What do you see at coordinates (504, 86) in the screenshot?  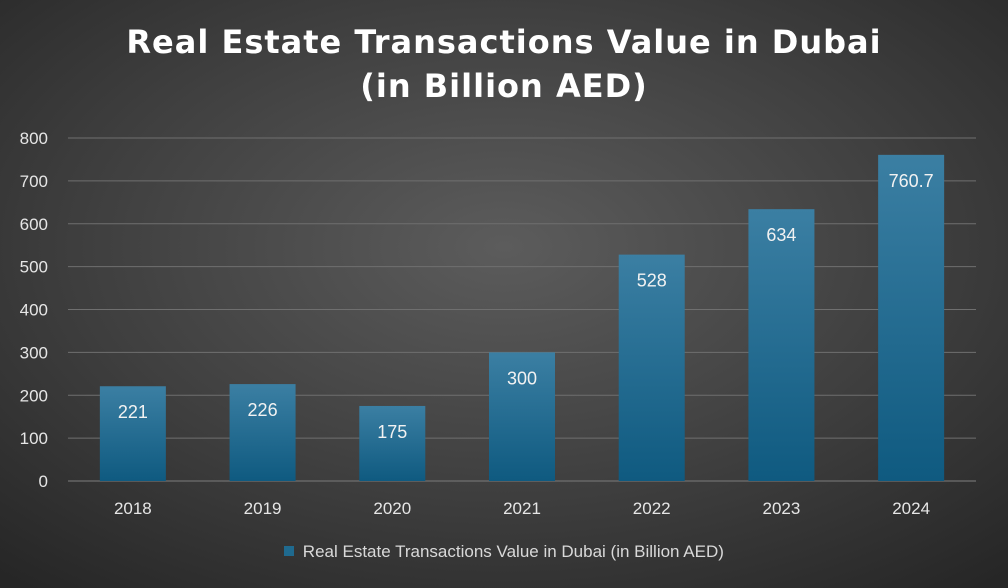 I see `chart-title-line-2: (in Billion AED)` at bounding box center [504, 86].